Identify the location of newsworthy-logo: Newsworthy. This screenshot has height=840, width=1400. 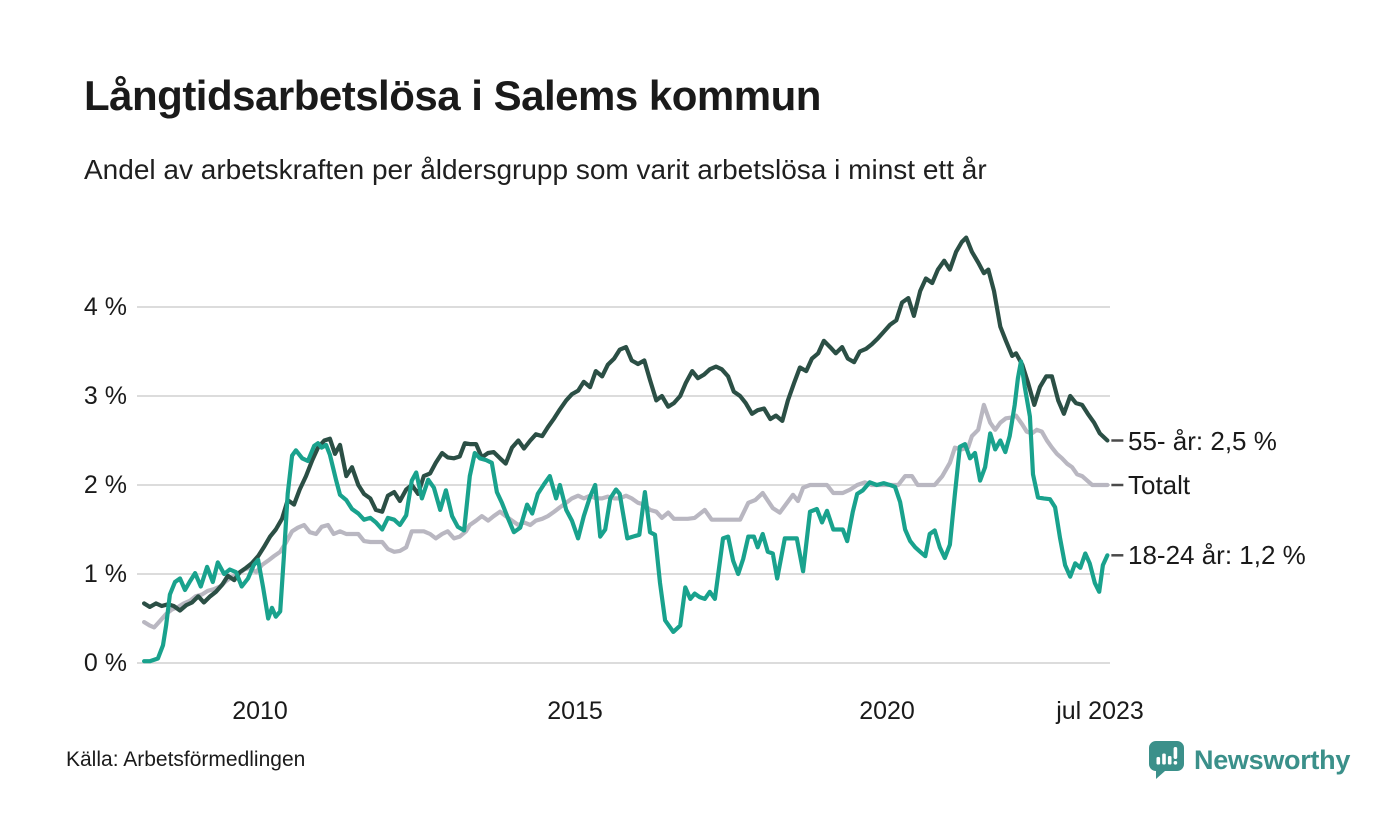
(1249, 760).